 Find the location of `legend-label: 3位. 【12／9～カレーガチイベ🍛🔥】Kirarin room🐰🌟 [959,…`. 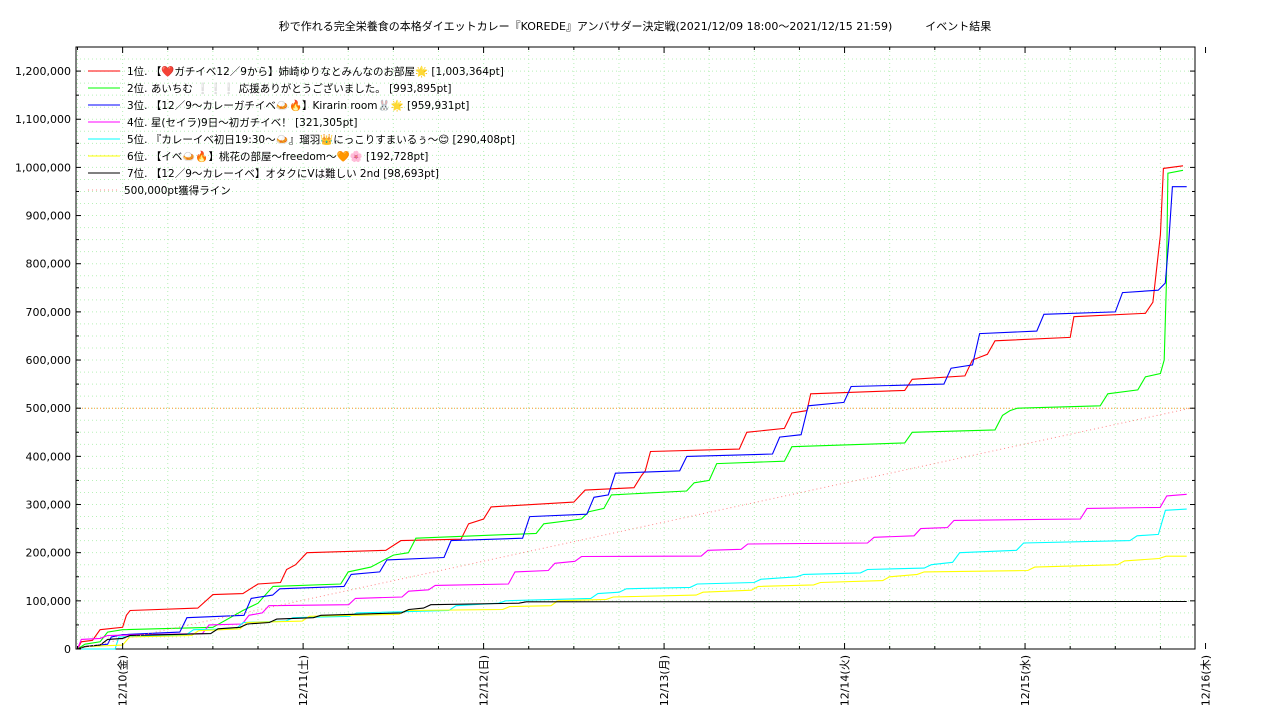

legend-label: 3位. 【12／9～カレーガチイベ🍛🔥】Kirarin room🐰🌟 [959,… is located at coordinates (298, 105).